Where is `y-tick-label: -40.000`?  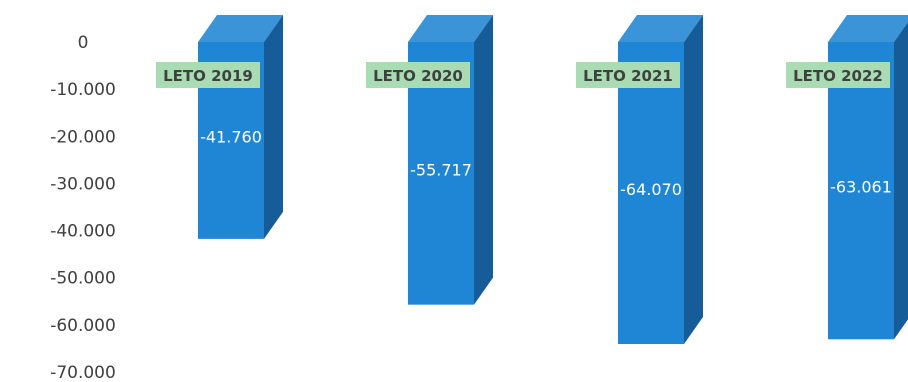
y-tick-label: -40.000 is located at coordinates (83, 232).